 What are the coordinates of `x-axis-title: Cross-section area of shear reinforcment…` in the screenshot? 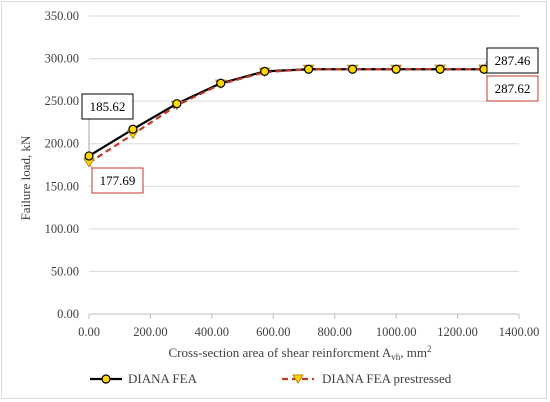 It's located at (300, 353).